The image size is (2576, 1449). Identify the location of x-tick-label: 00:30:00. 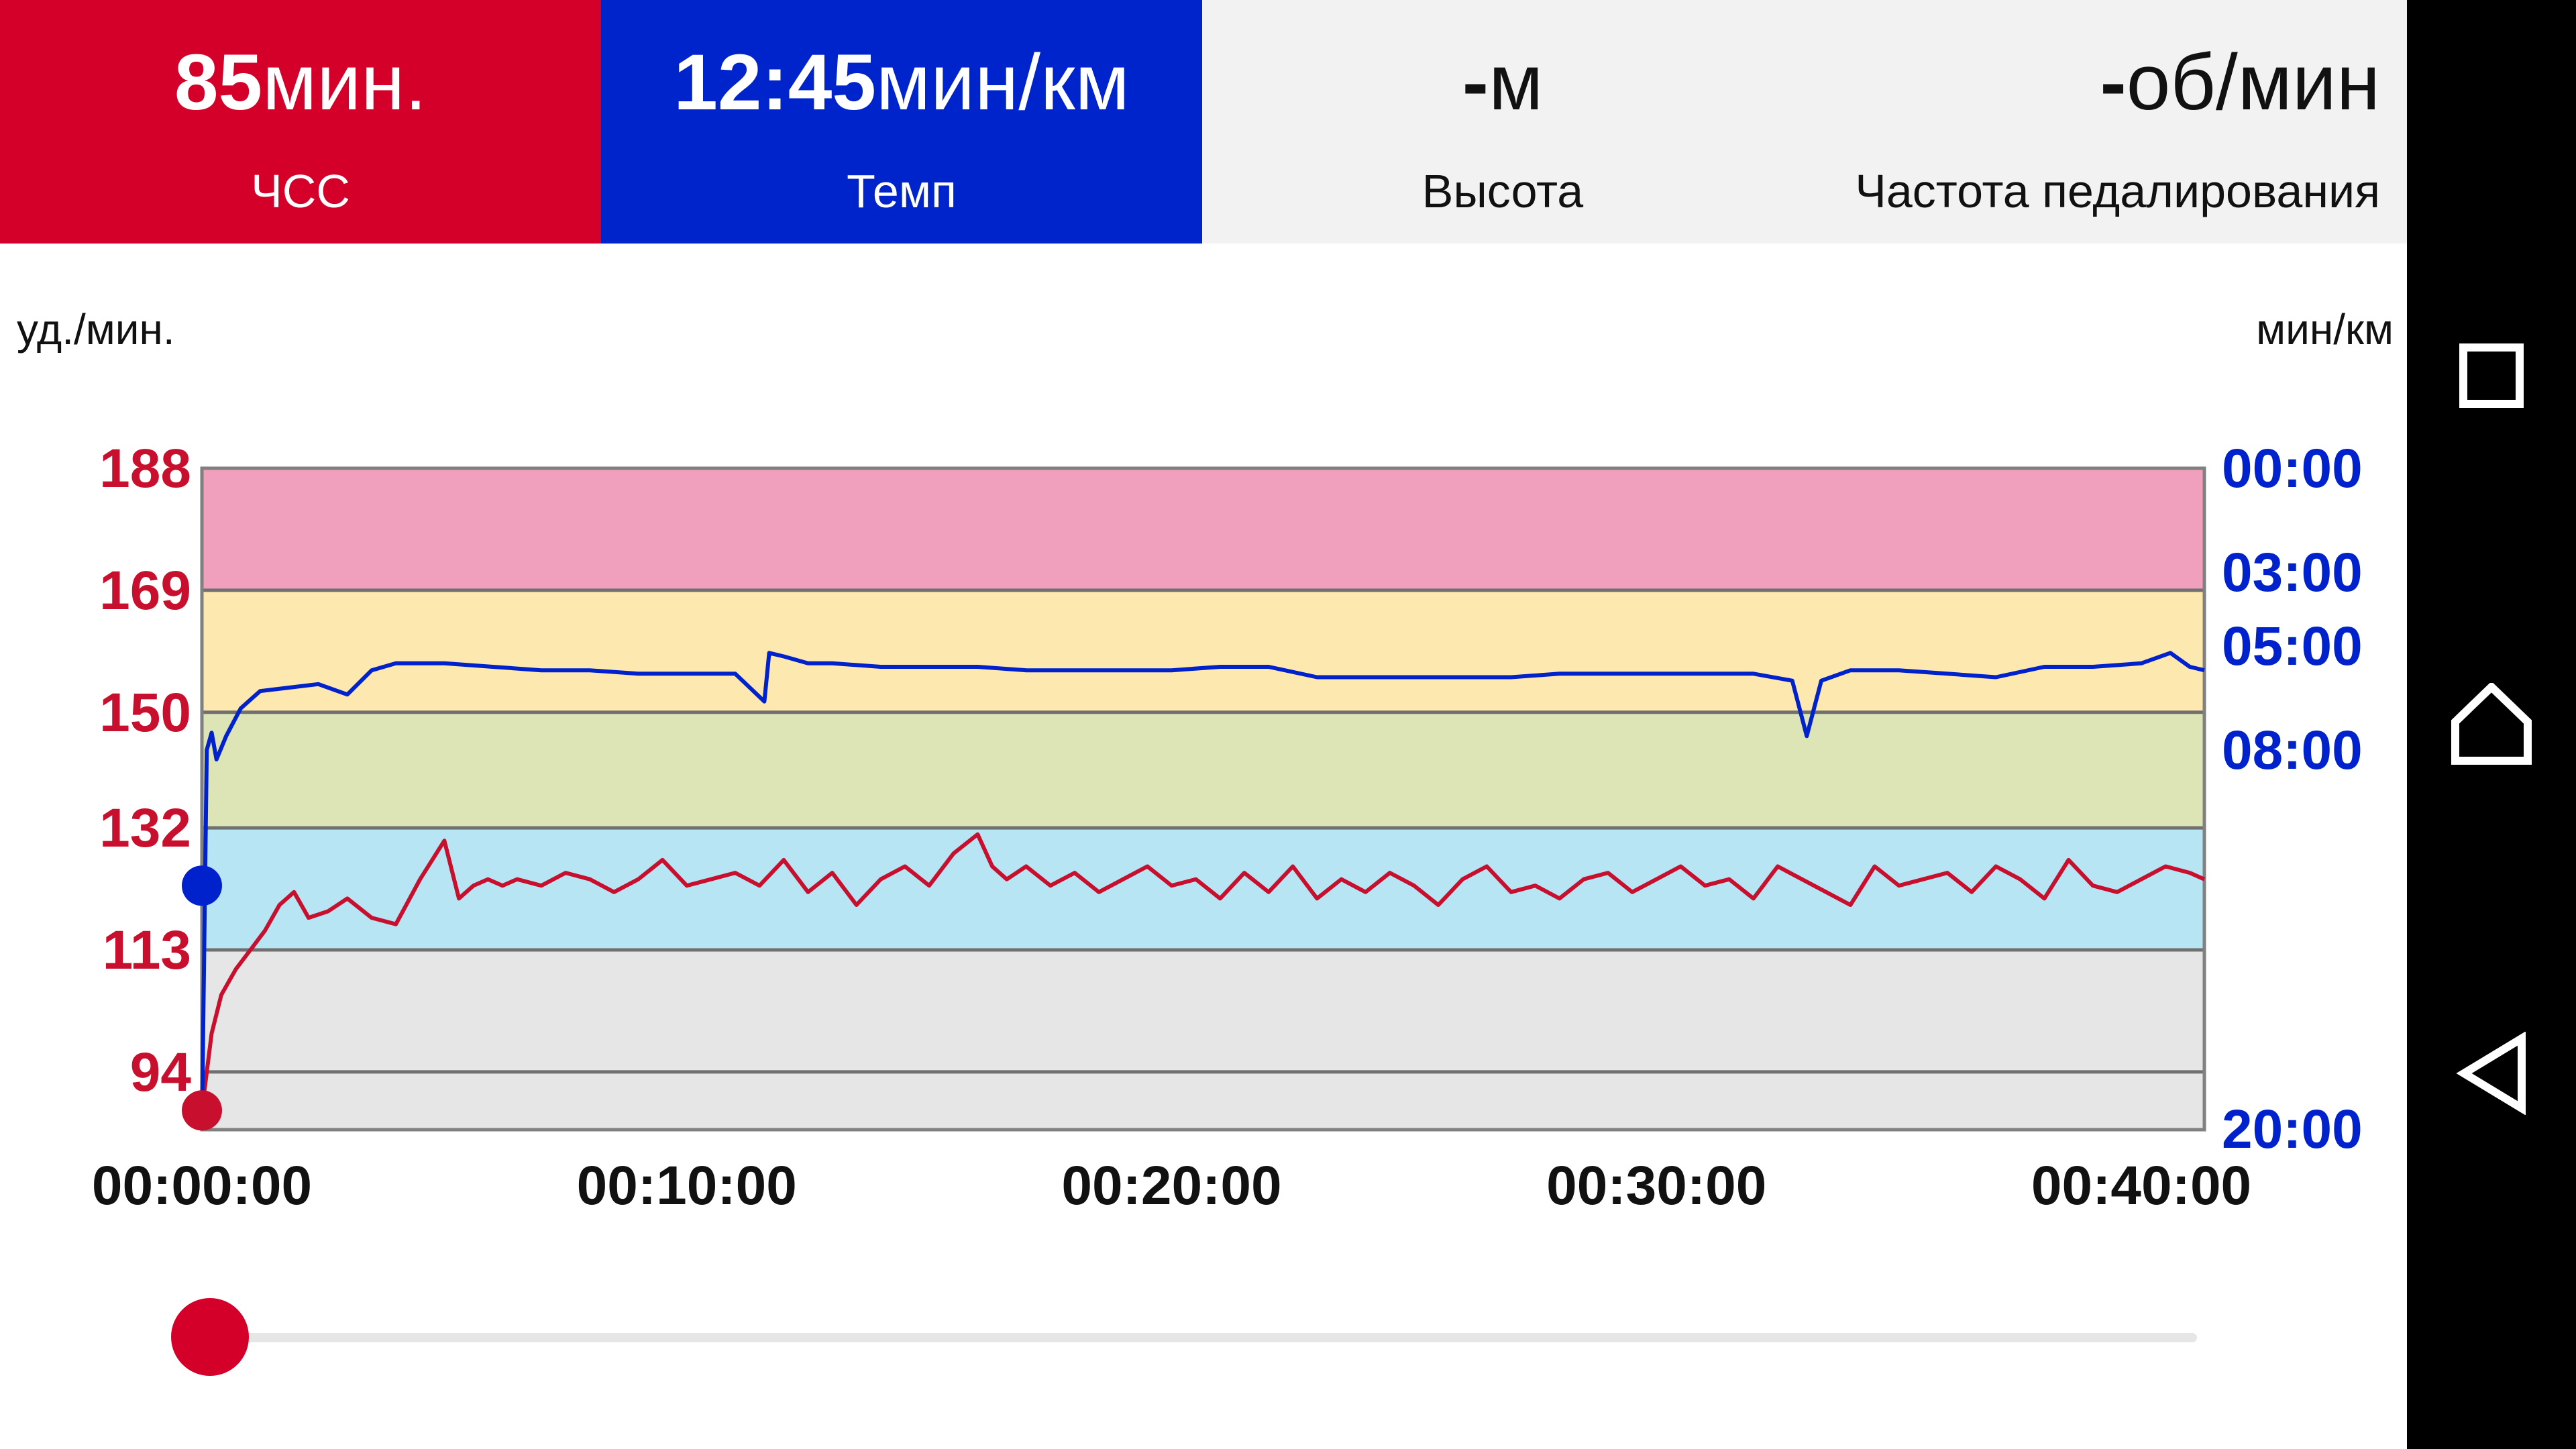
(1656, 1185).